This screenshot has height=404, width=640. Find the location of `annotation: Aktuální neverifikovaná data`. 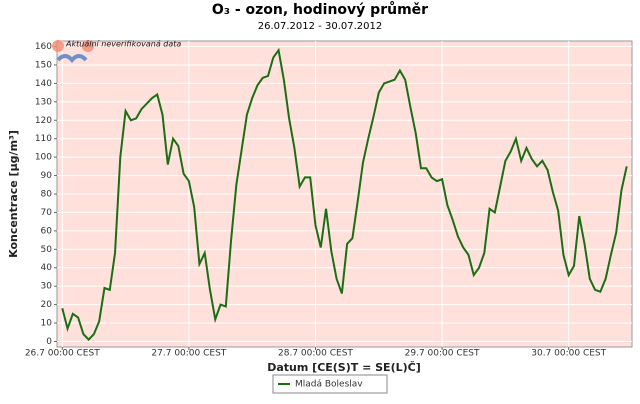

annotation: Aktuální neverifikovaná data is located at coordinates (123, 44).